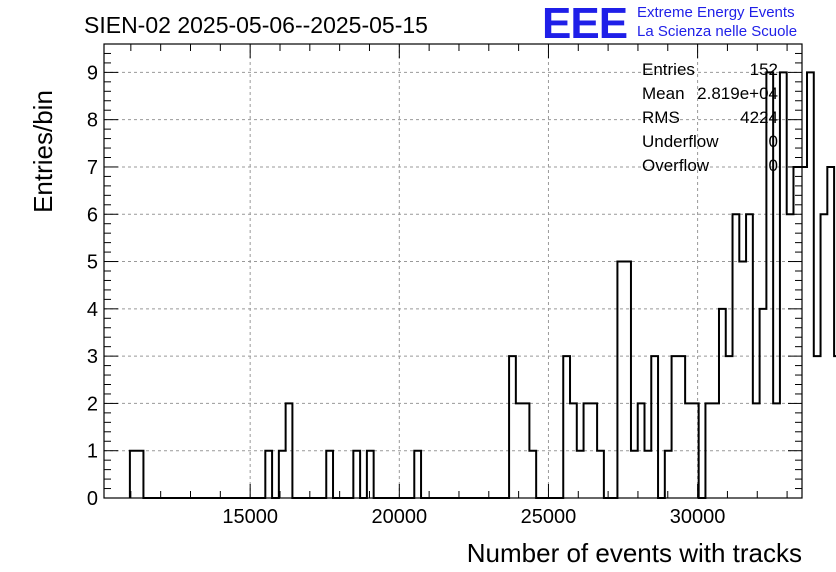  What do you see at coordinates (92, 215) in the screenshot?
I see `y-tick-label: 6` at bounding box center [92, 215].